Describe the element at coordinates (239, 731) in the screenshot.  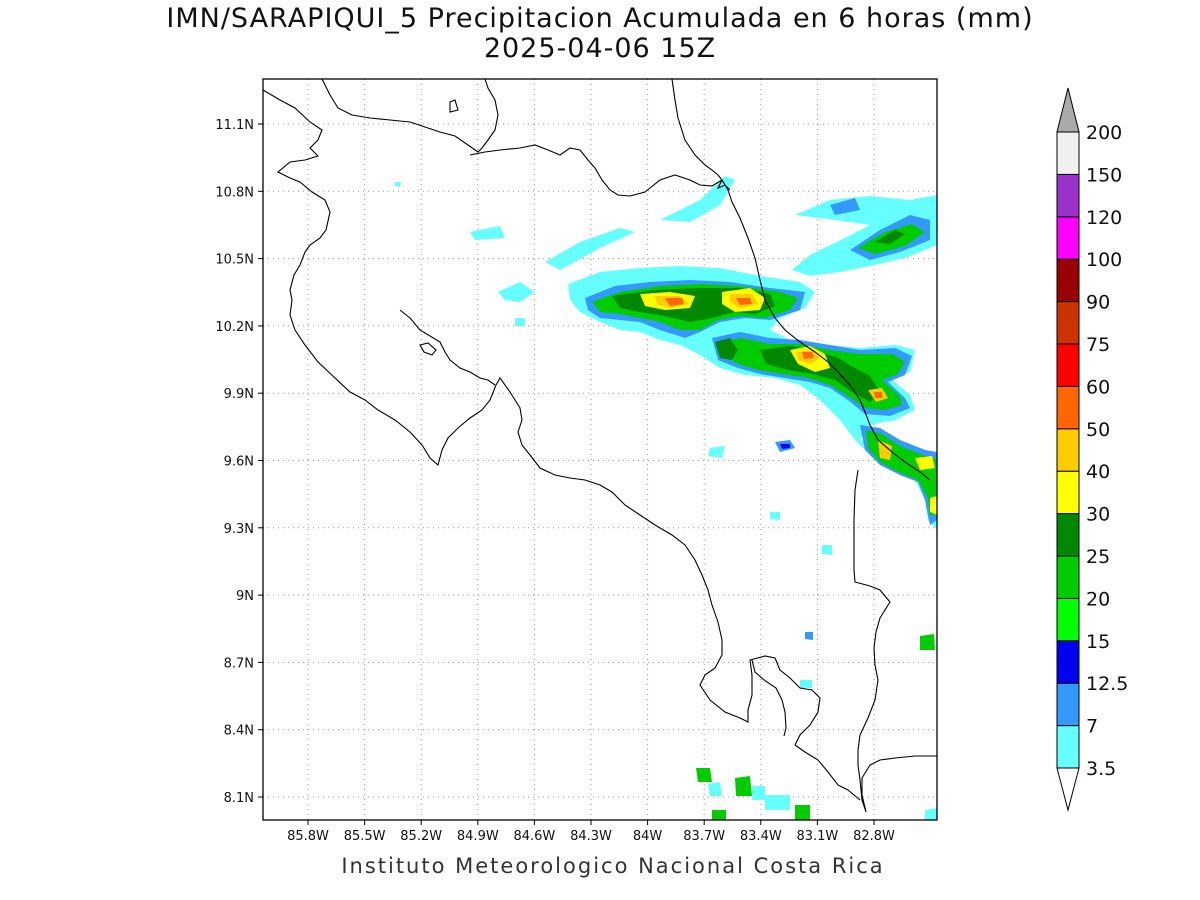
I see `lat-tick-label: 8.4N` at that location.